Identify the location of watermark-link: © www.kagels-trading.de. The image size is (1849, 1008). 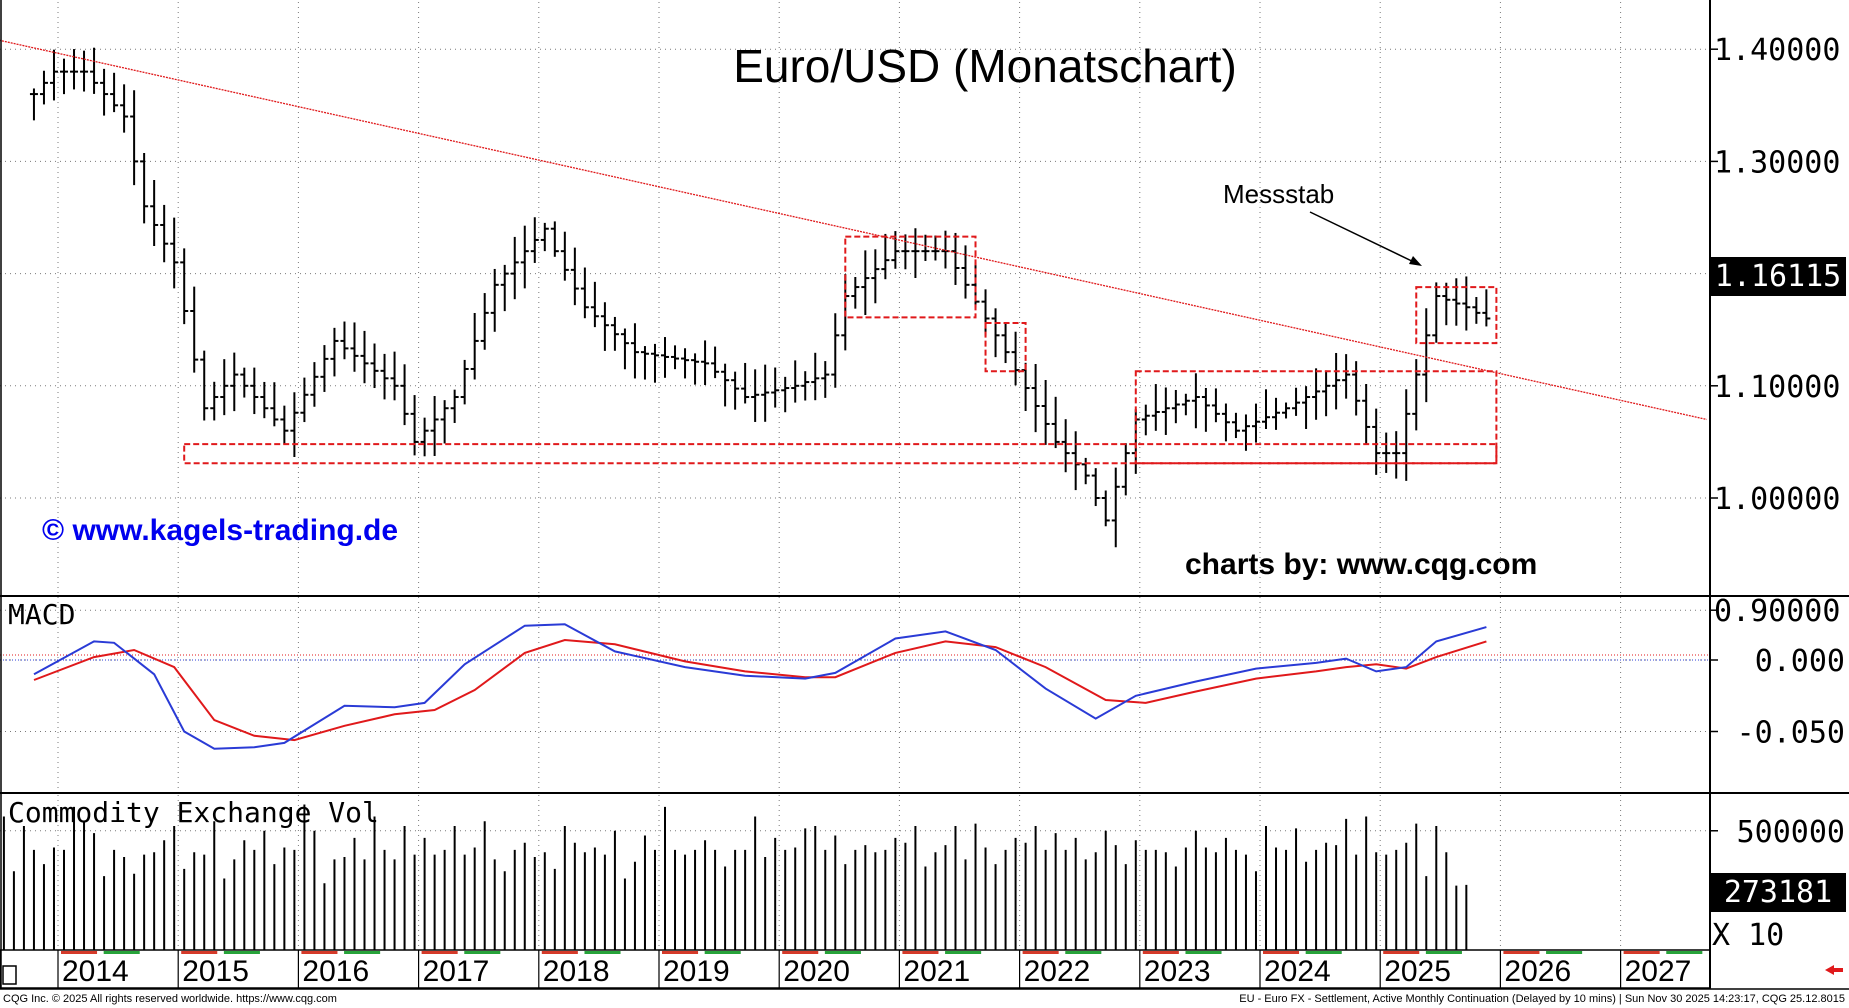
(220, 530).